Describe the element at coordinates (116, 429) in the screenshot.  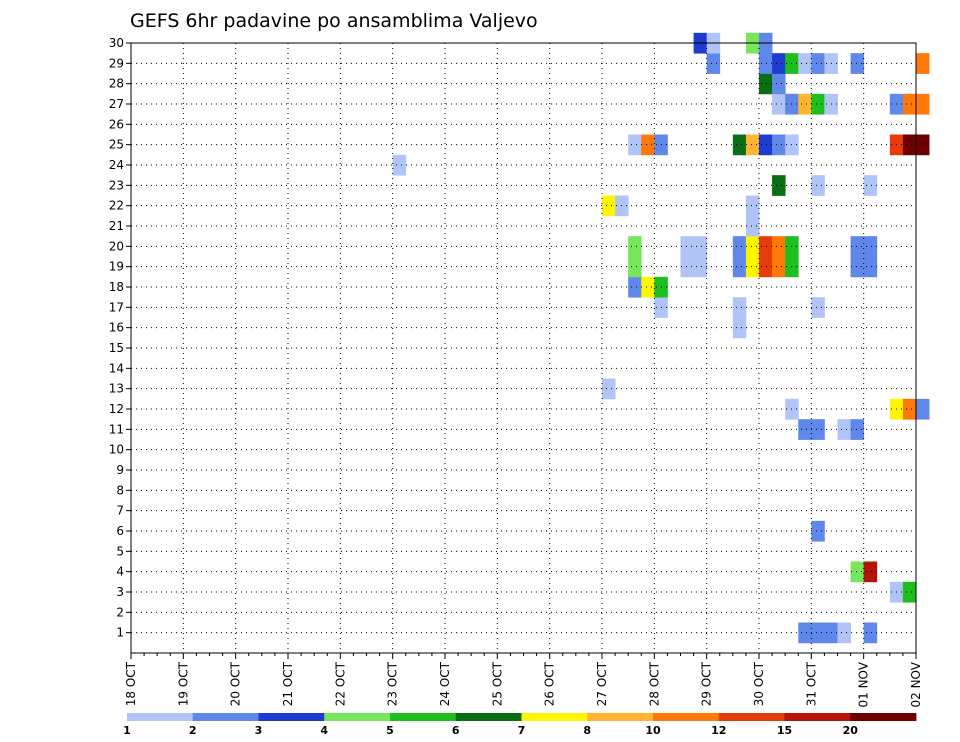
I see `y-tick-label: 11` at that location.